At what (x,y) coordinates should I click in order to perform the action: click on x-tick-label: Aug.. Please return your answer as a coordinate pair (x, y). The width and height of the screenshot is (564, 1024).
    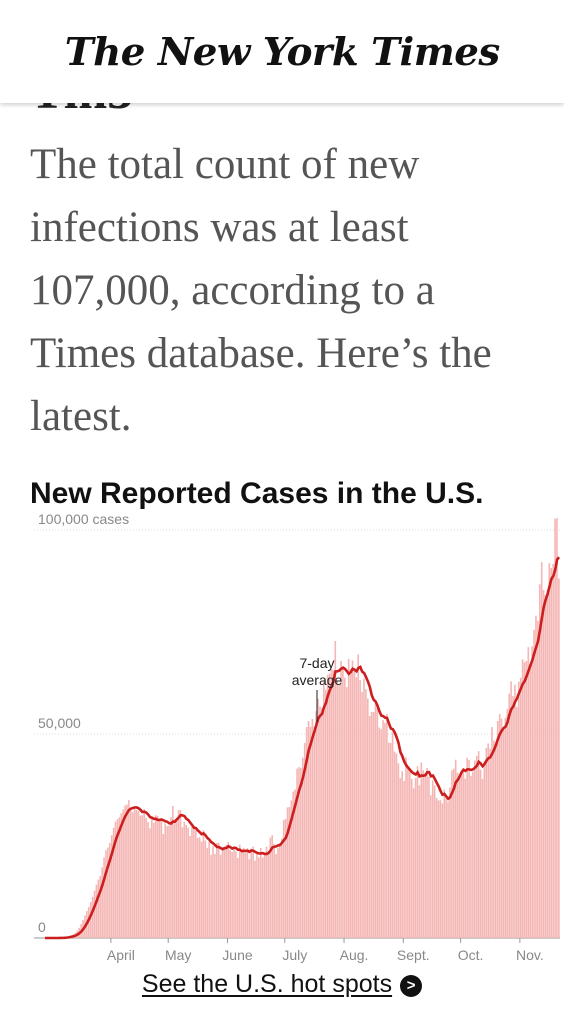
    Looking at the image, I should click on (354, 955).